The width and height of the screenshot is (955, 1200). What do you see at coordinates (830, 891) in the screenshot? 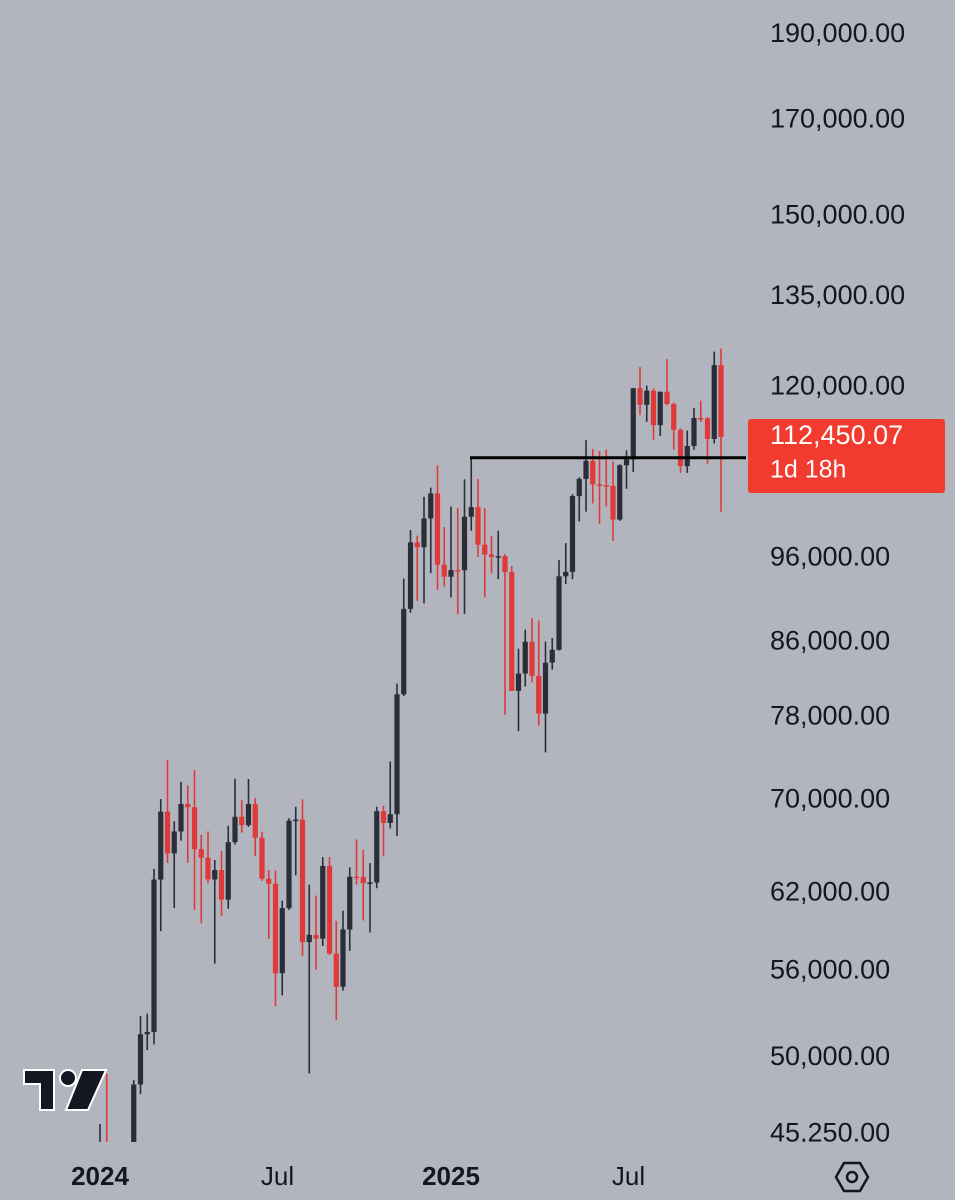
I see `y-tick-label: 62,000.00` at bounding box center [830, 891].